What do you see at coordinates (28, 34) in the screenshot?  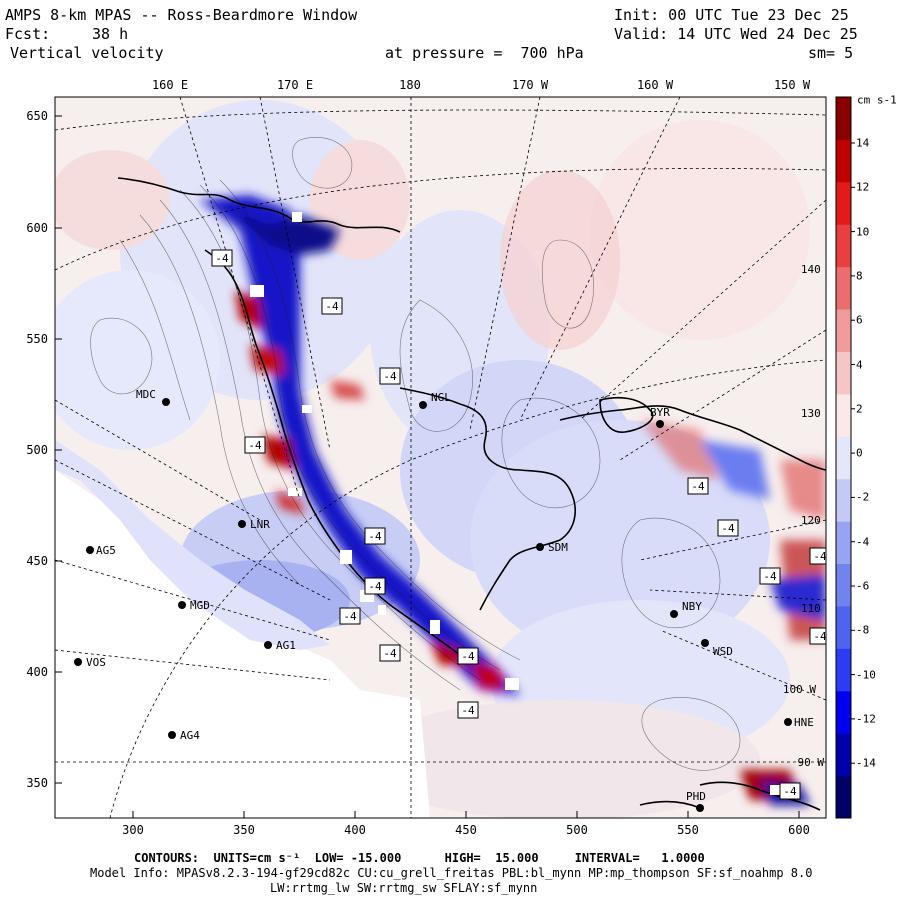 I see `forecast-label: Fcst:` at bounding box center [28, 34].